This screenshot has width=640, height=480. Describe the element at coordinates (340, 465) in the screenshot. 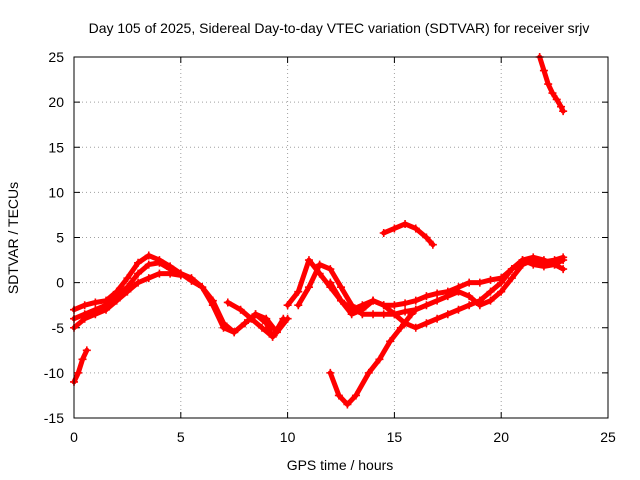

I see `x-axis-label: GPS time / hours` at that location.